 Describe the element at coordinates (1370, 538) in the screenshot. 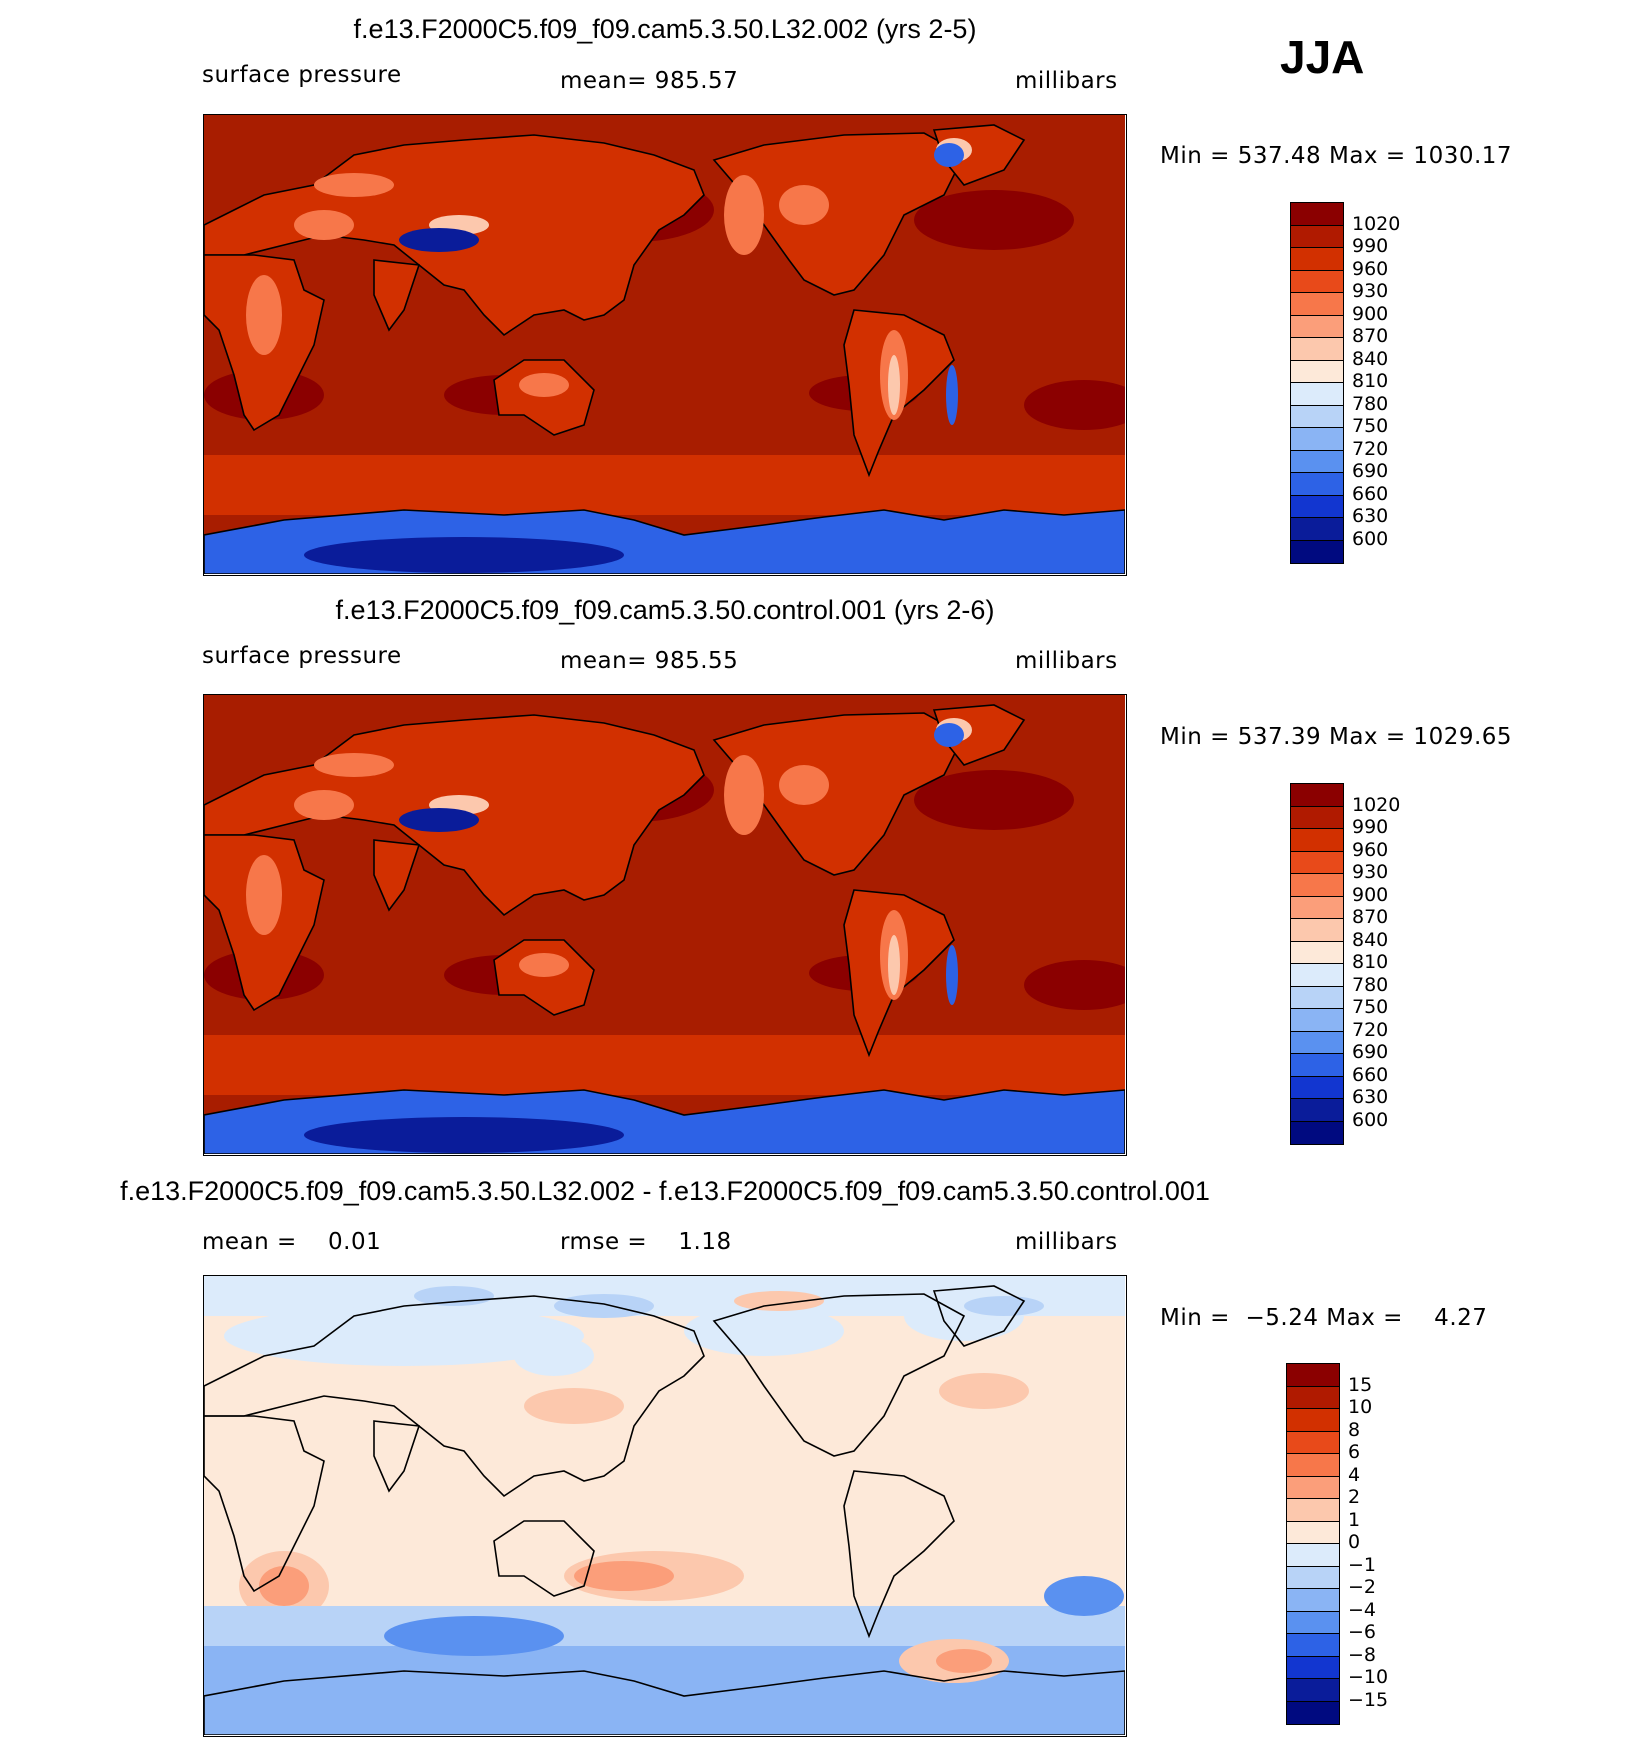

I see `colorbar-tick-label: 600` at that location.